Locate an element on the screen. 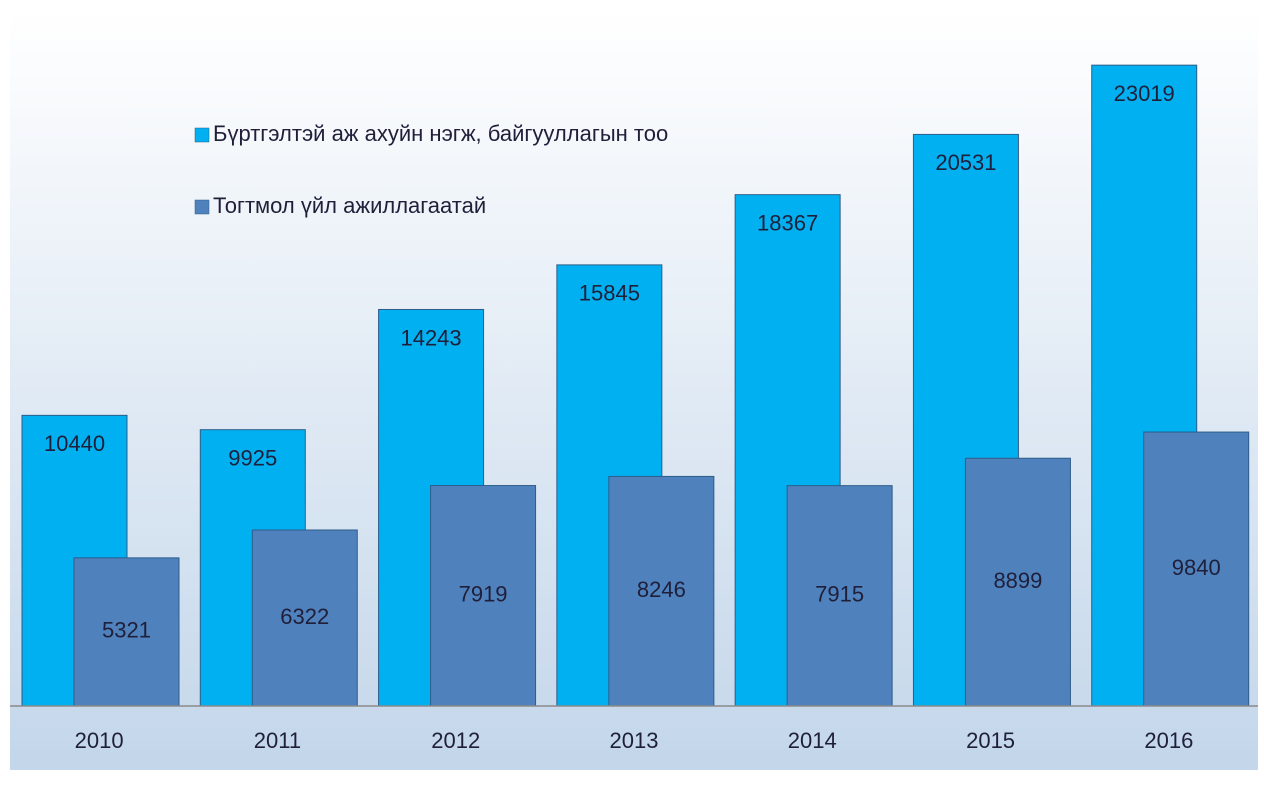 This screenshot has height=786, width=1264. x-tick-label: 2010 is located at coordinates (99, 740).